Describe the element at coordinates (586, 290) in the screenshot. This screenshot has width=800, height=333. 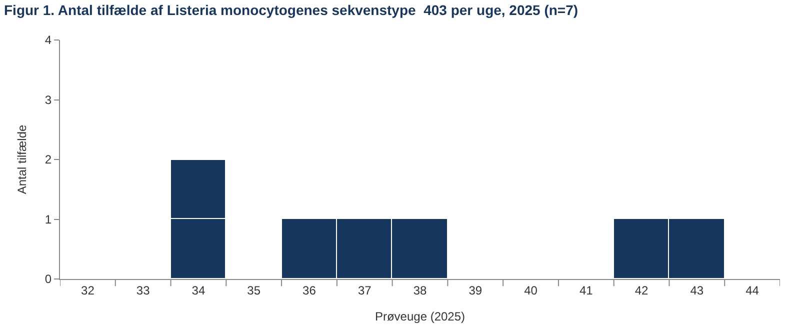
I see `x-tick-label: 41` at that location.